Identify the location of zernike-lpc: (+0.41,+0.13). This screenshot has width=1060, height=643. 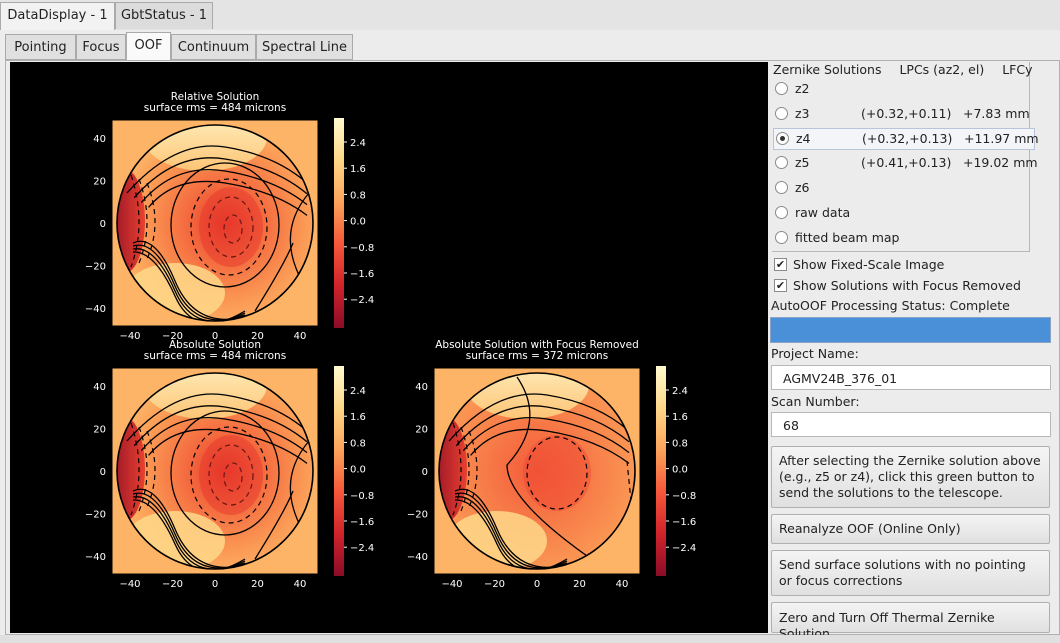
(906, 162).